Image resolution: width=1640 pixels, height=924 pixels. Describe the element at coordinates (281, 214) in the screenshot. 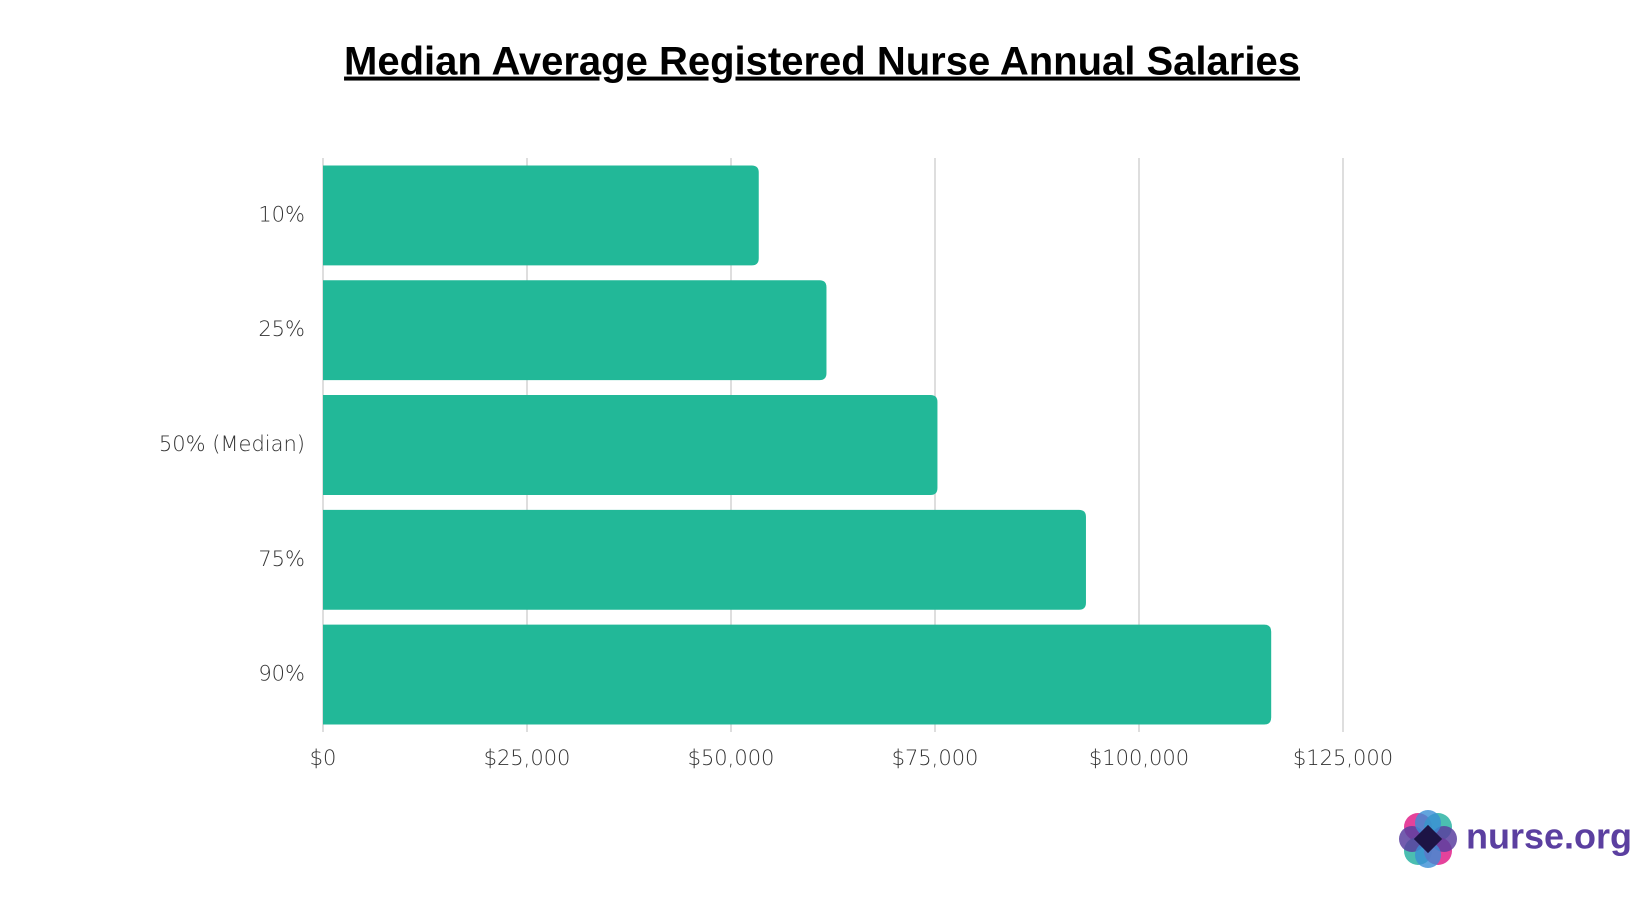

I see `y-tick-label: 10%` at that location.